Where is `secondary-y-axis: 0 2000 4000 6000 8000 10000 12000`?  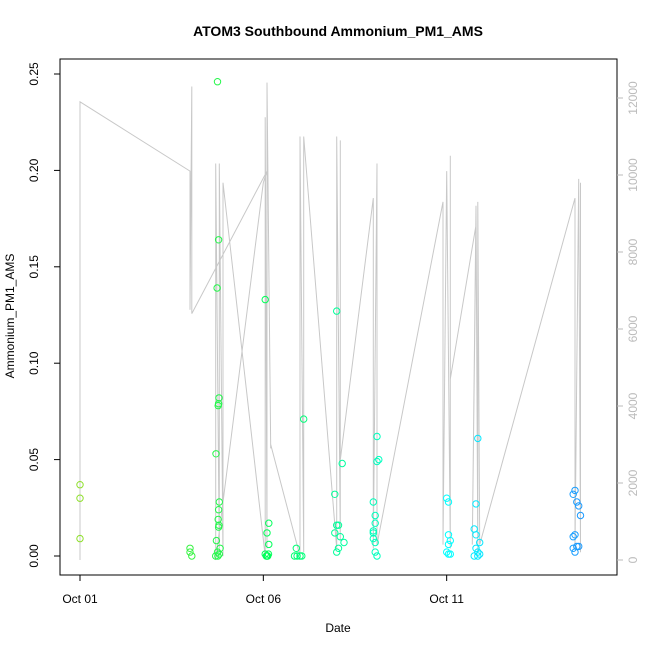
secondary-y-axis: 0 2000 4000 6000 8000 10000 12000 is located at coordinates (628, 322).